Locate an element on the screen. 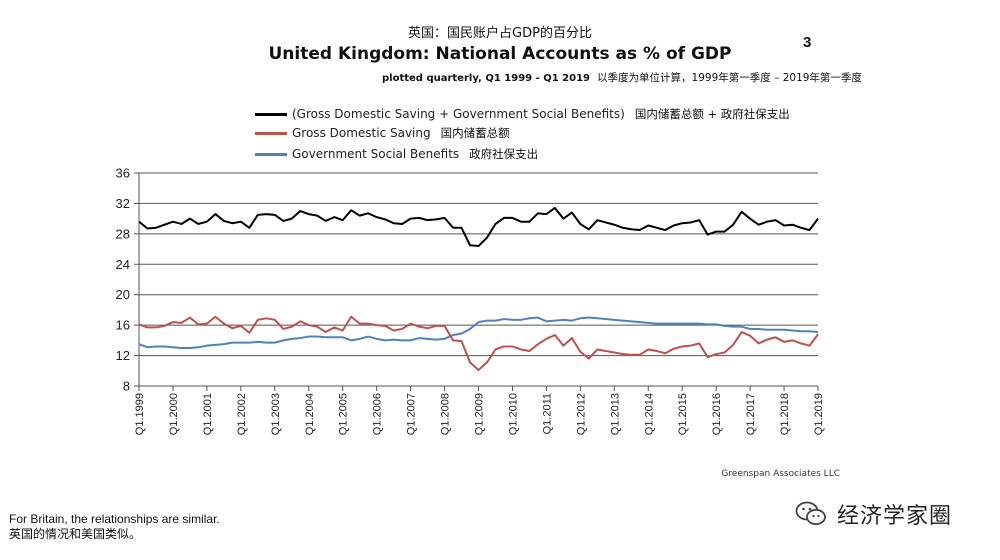 Image resolution: width=1000 pixels, height=560 pixels. y-tick-label: 12 is located at coordinates (123, 355).